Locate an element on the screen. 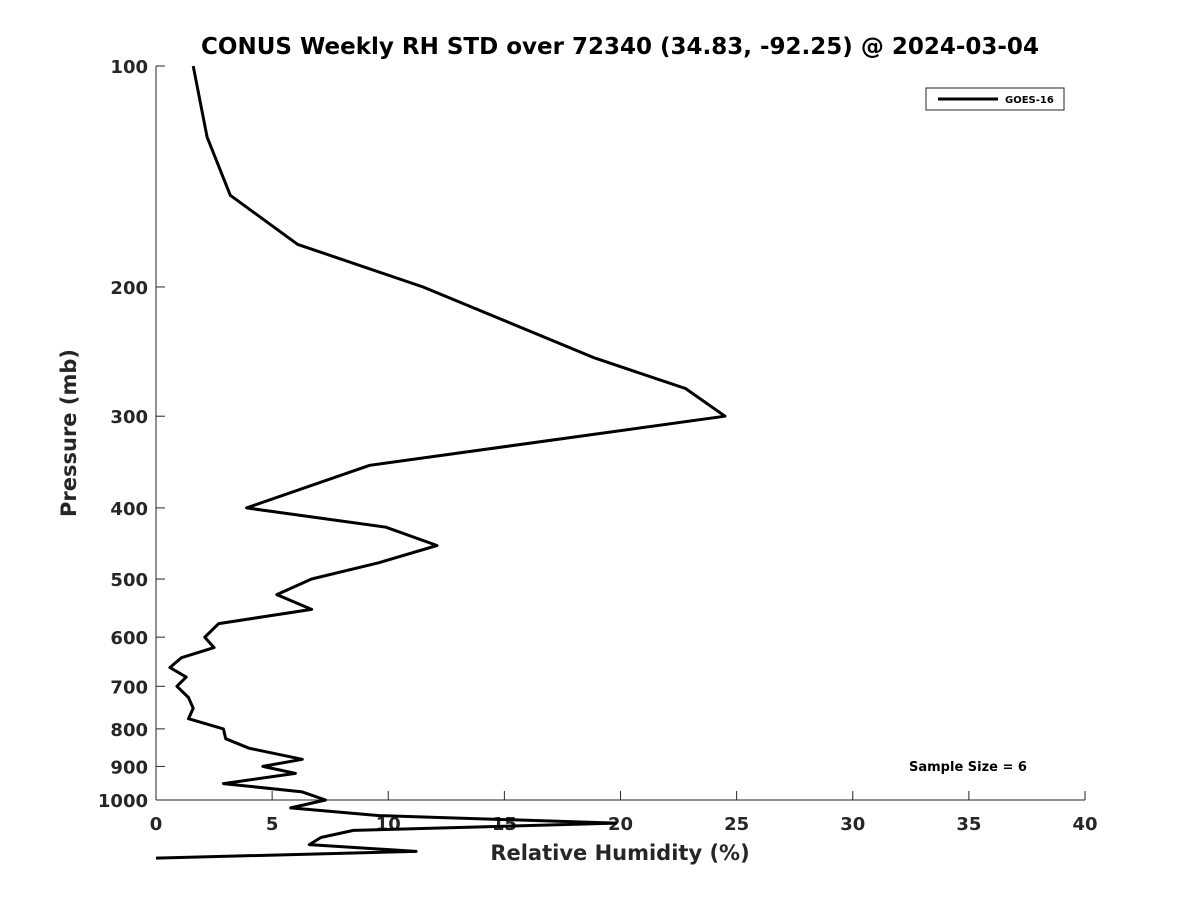 The image size is (1200, 900). x-tick-label: 20 is located at coordinates (620, 824).